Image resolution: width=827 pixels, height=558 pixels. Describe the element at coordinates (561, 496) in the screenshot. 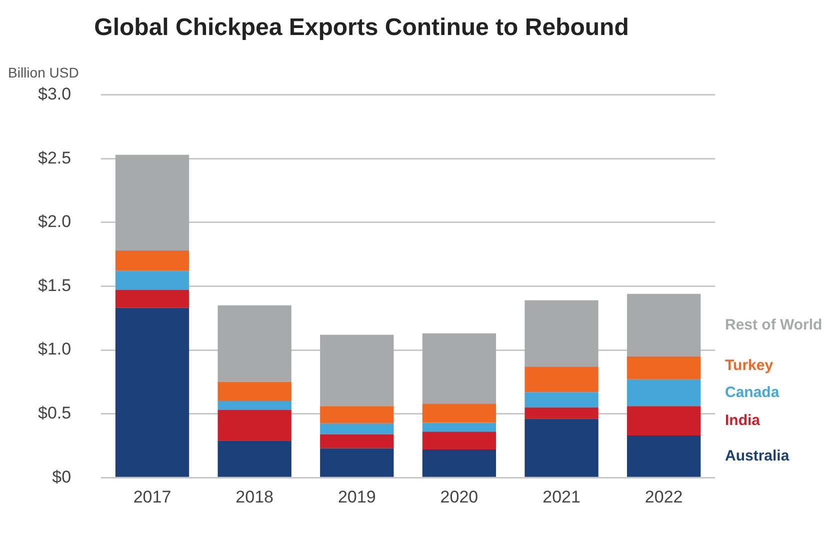

I see `x-tick-label: 2021` at that location.